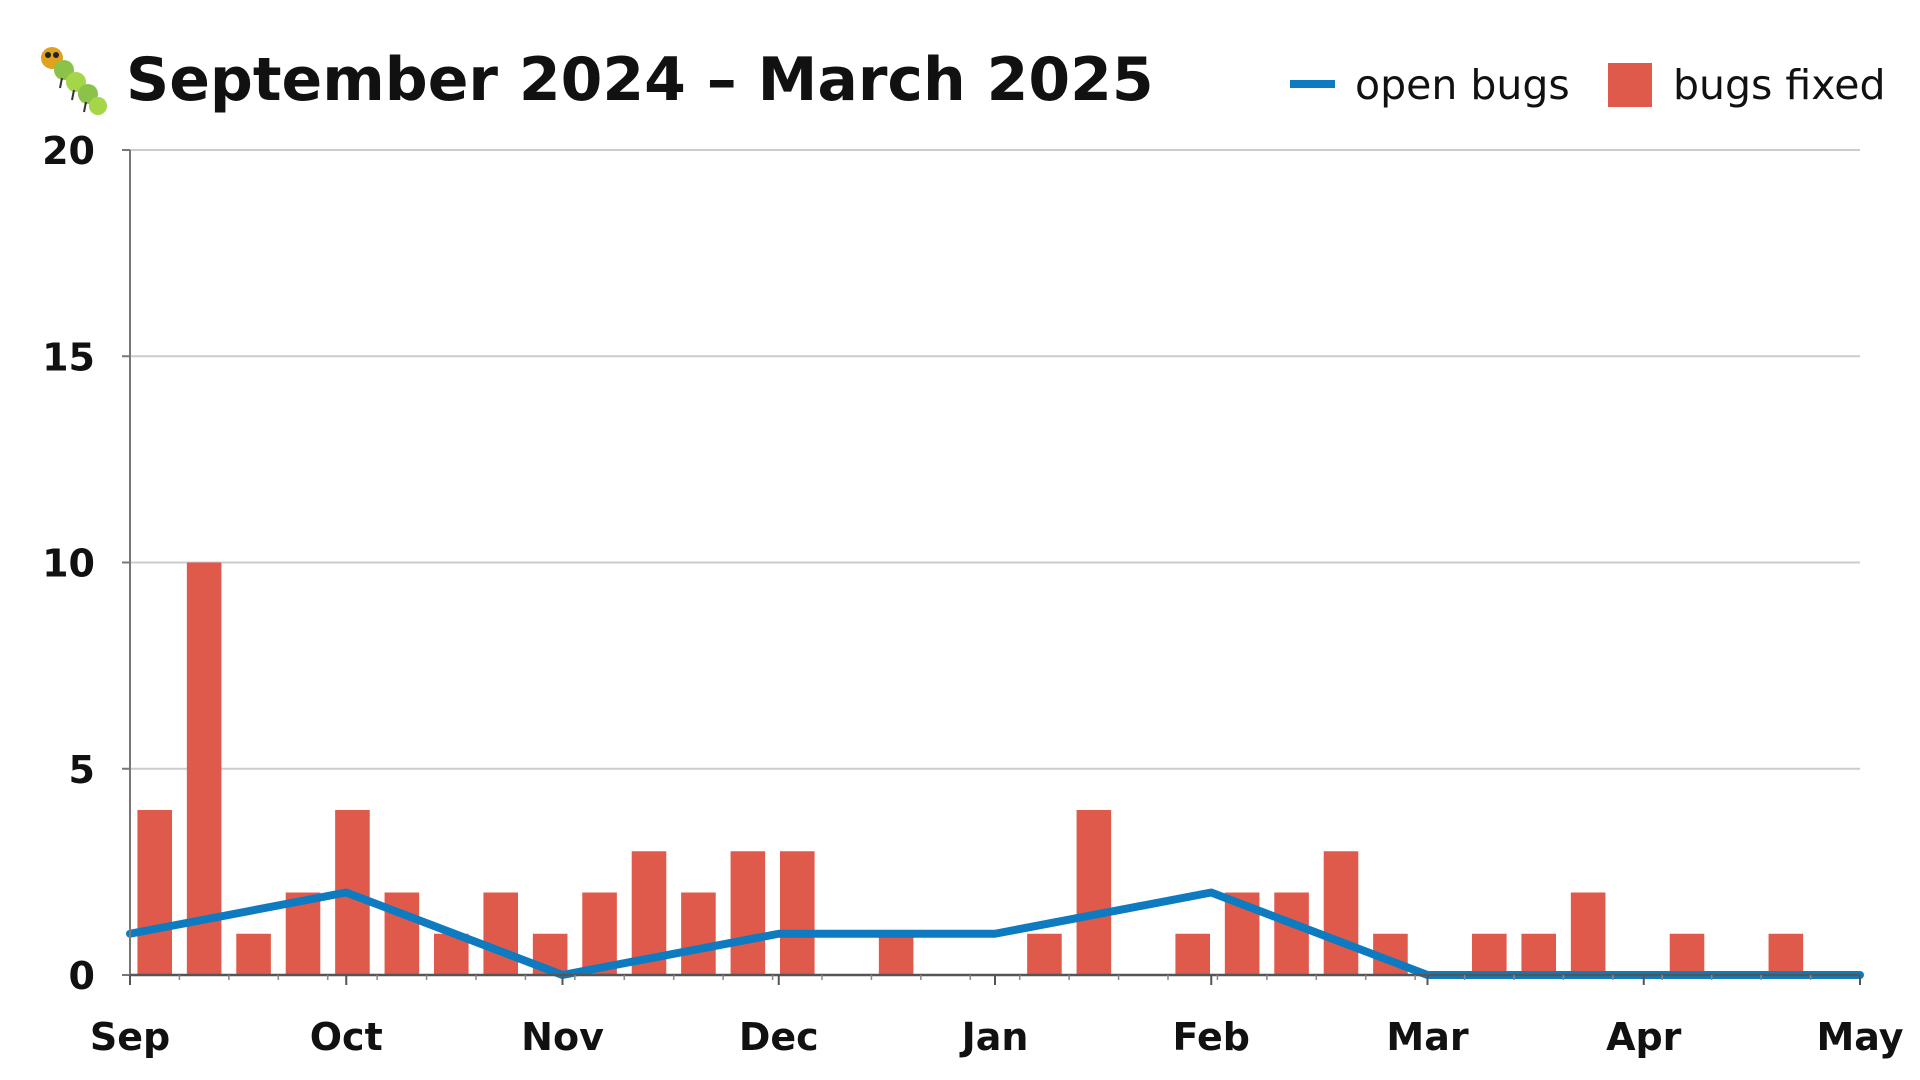  Describe the element at coordinates (68, 151) in the screenshot. I see `y-tick-label: 20` at that location.